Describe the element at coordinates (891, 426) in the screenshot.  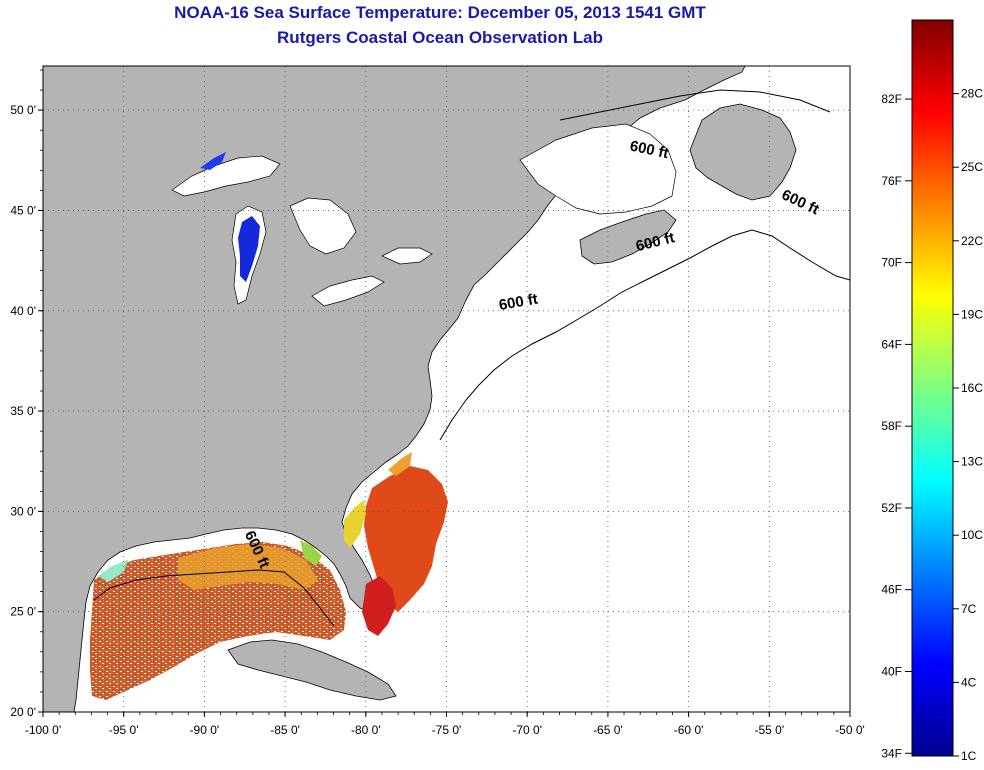
I see `colorbar-f-label: 58F` at that location.